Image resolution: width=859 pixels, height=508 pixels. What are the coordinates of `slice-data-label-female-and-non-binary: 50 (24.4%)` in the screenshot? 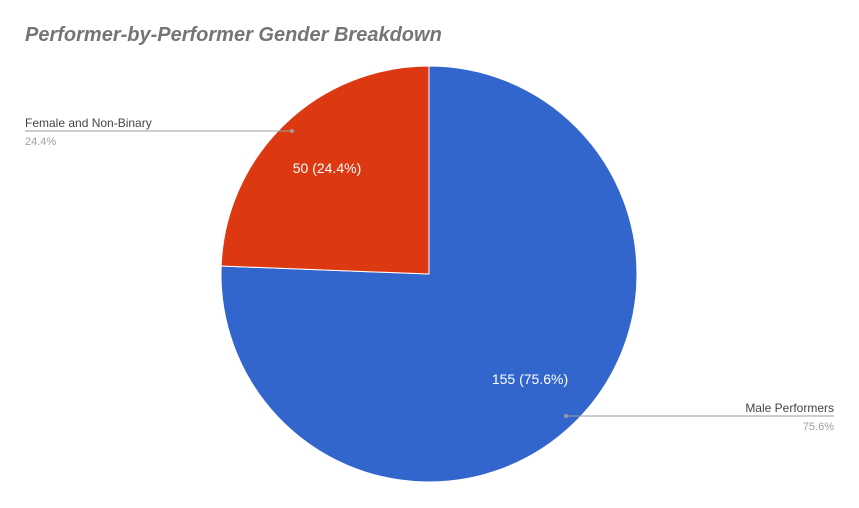 It's located at (327, 168).